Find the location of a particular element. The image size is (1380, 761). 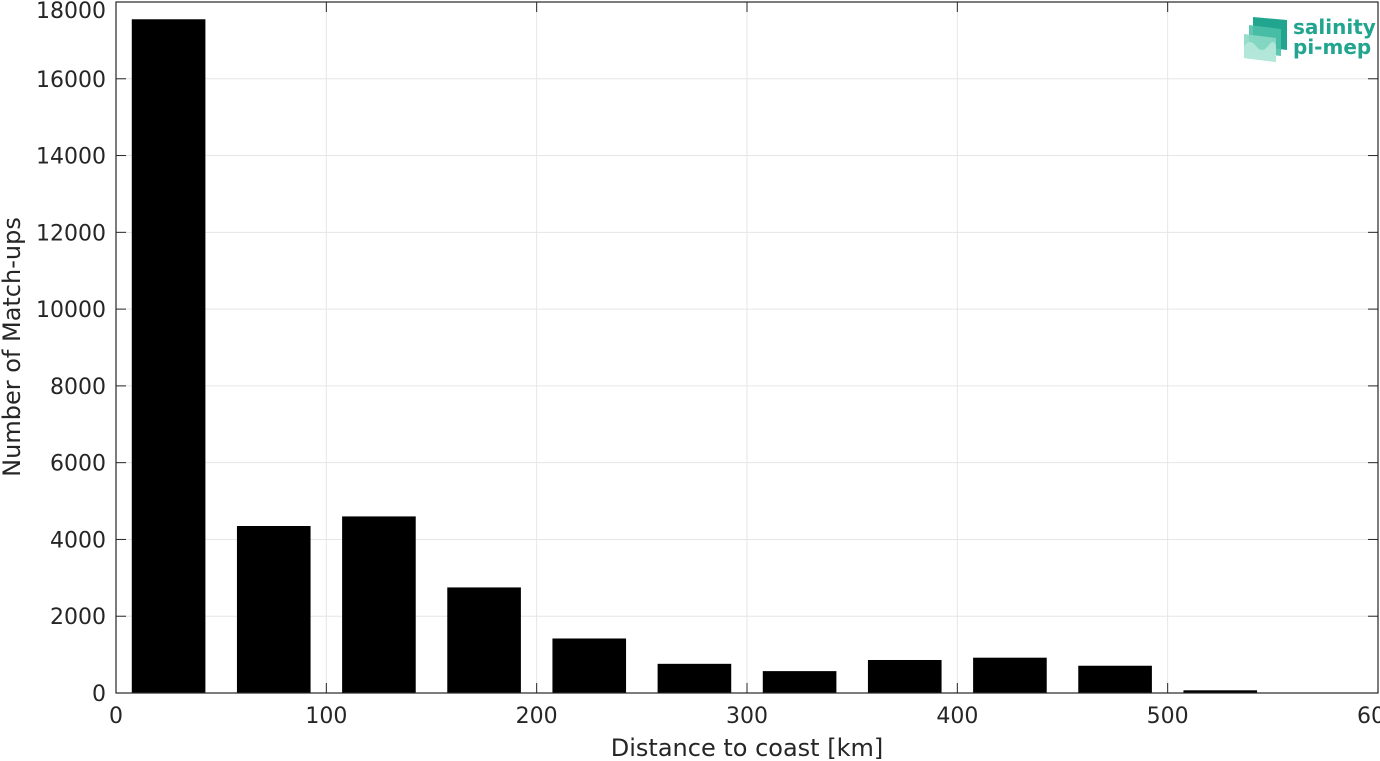

x-tick-label: 200 is located at coordinates (537, 716).